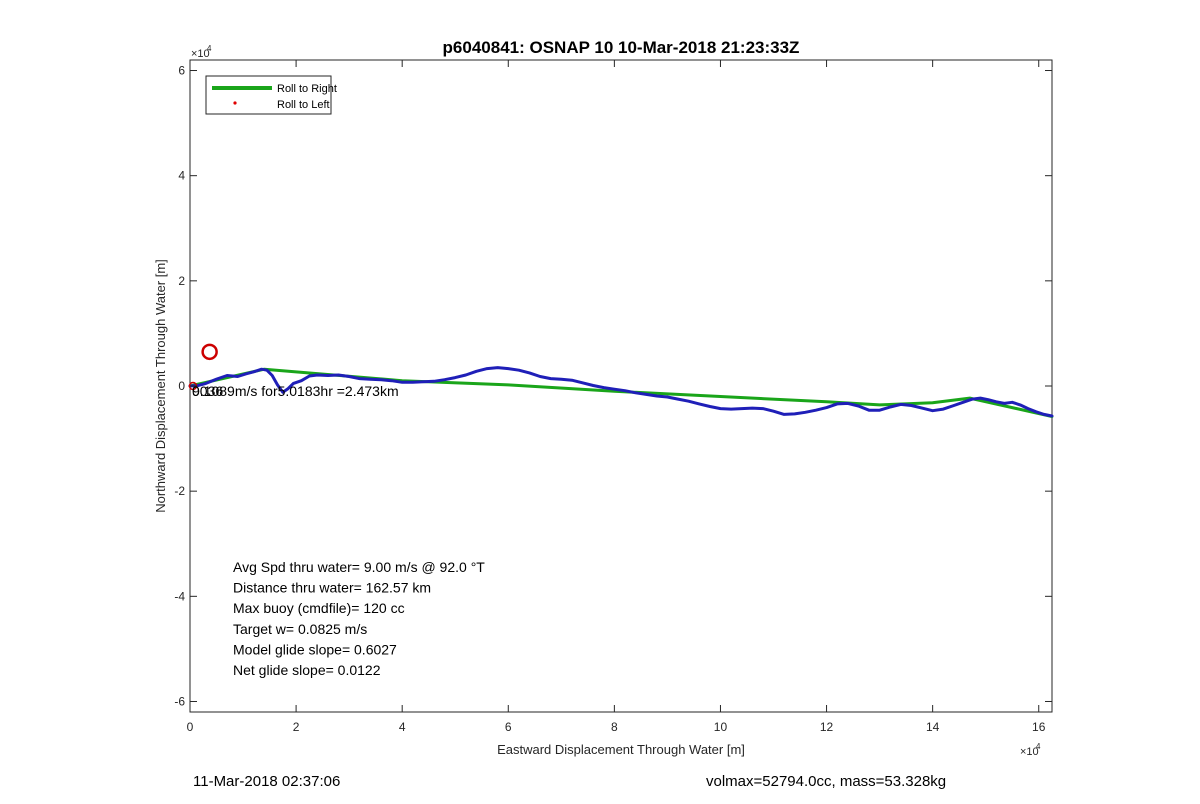  I want to click on footer-timestamp: 11-Mar-2018 02:37:06, so click(267, 781).